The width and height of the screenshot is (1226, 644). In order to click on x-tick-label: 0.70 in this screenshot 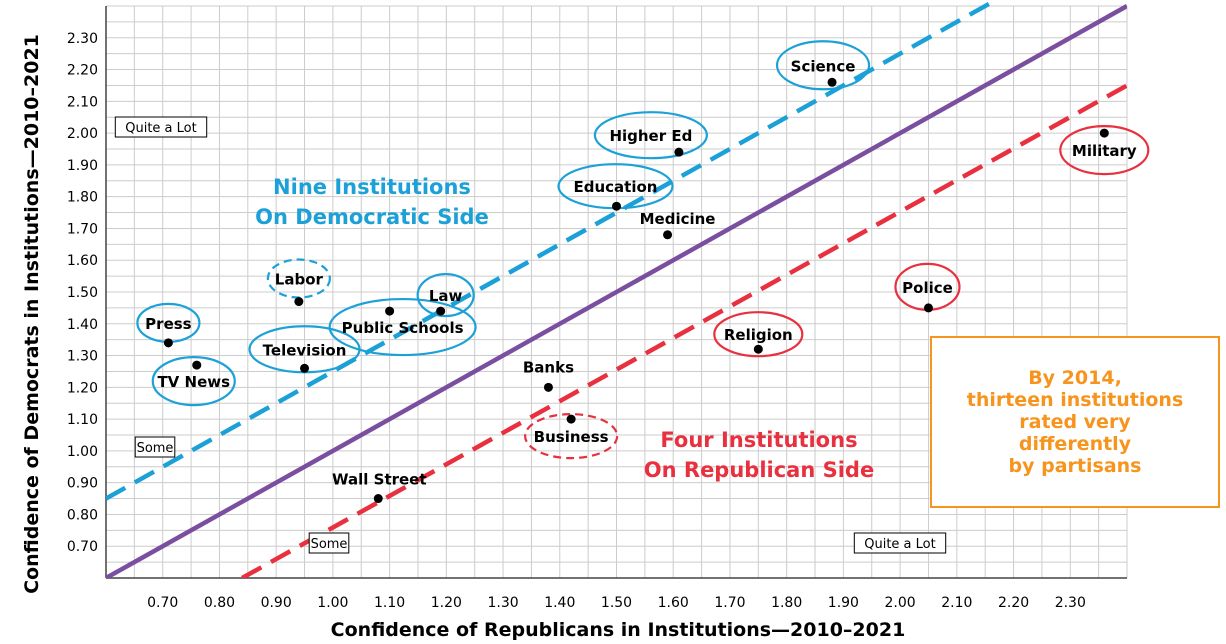, I will do `click(162, 603)`.